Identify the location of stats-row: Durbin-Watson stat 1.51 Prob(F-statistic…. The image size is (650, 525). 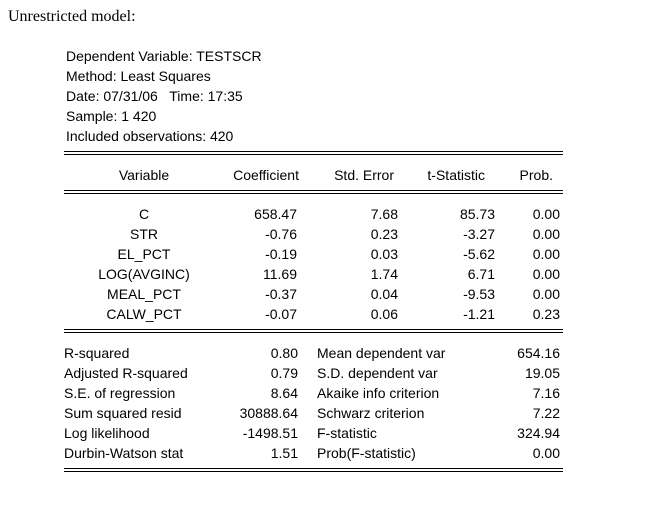
(313, 453).